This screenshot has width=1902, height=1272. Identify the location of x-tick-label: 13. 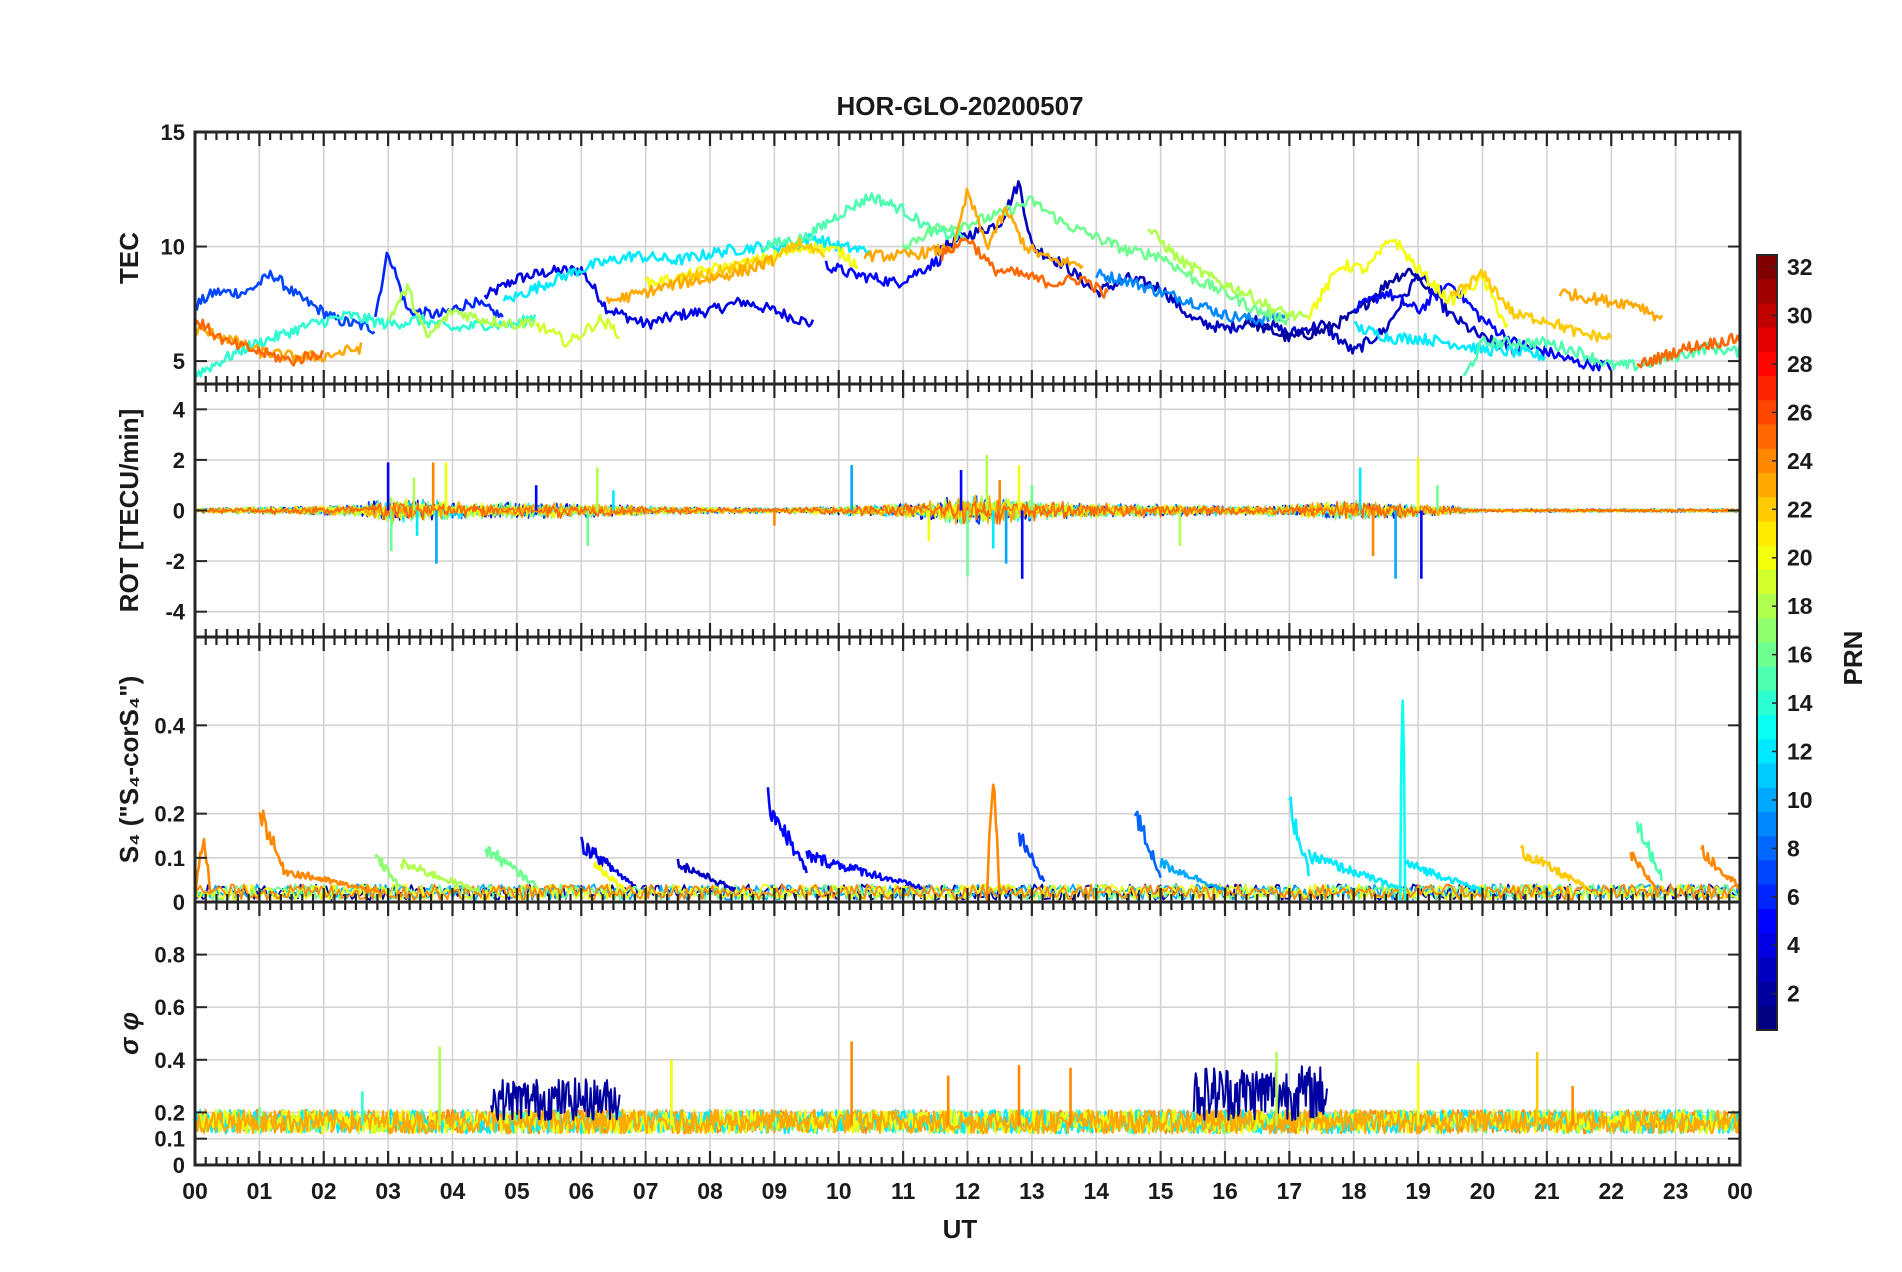
(1032, 1191).